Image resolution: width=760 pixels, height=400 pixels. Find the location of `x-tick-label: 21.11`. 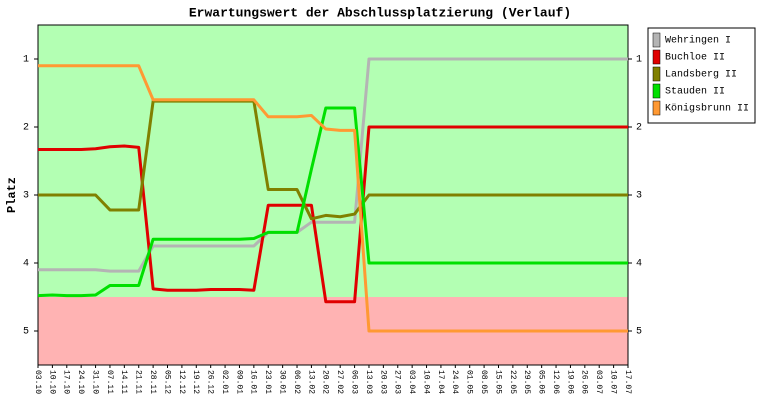

x-tick-label: 21.11 is located at coordinates (138, 382).